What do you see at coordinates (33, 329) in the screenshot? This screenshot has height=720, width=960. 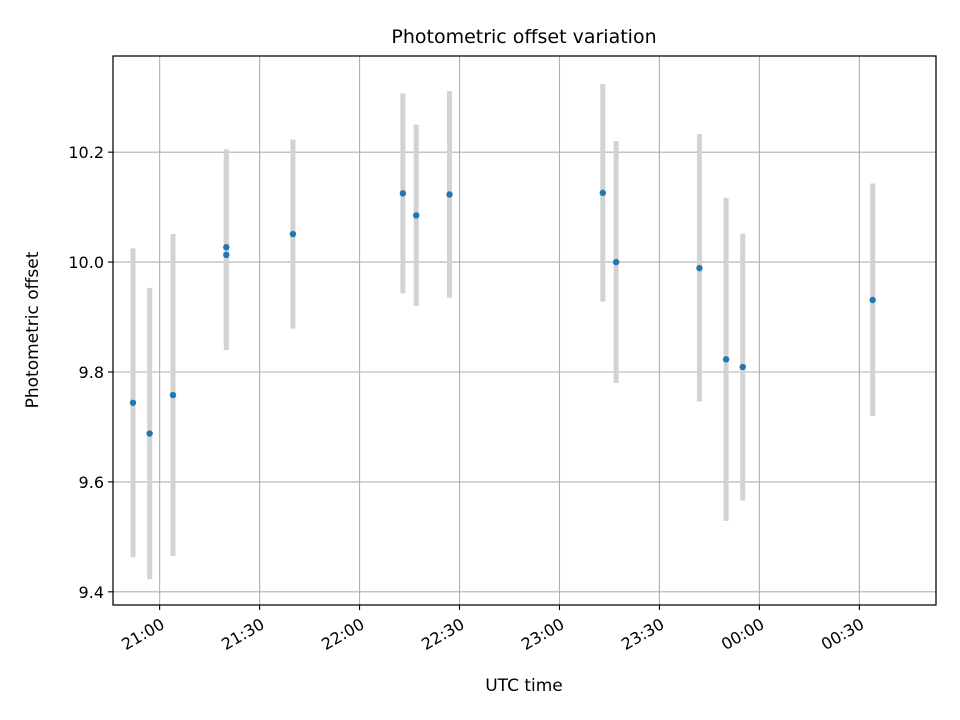 I see `y-axis-label: Photometric offset` at bounding box center [33, 329].